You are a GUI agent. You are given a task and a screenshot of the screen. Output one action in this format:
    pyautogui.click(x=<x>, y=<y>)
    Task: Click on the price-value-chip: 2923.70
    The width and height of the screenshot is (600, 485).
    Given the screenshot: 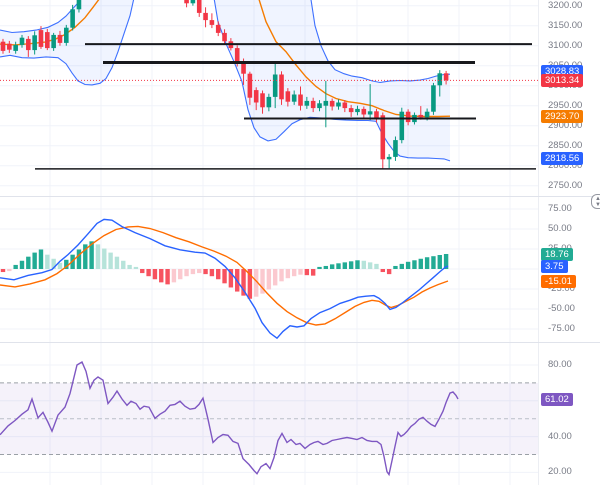 What is the action you would take?
    pyautogui.click(x=562, y=116)
    